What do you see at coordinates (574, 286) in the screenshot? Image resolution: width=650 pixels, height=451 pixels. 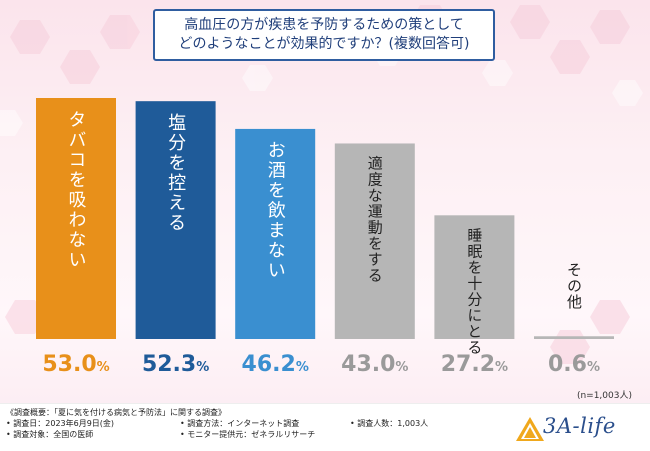 I see `category-label-6: その他` at bounding box center [574, 286].